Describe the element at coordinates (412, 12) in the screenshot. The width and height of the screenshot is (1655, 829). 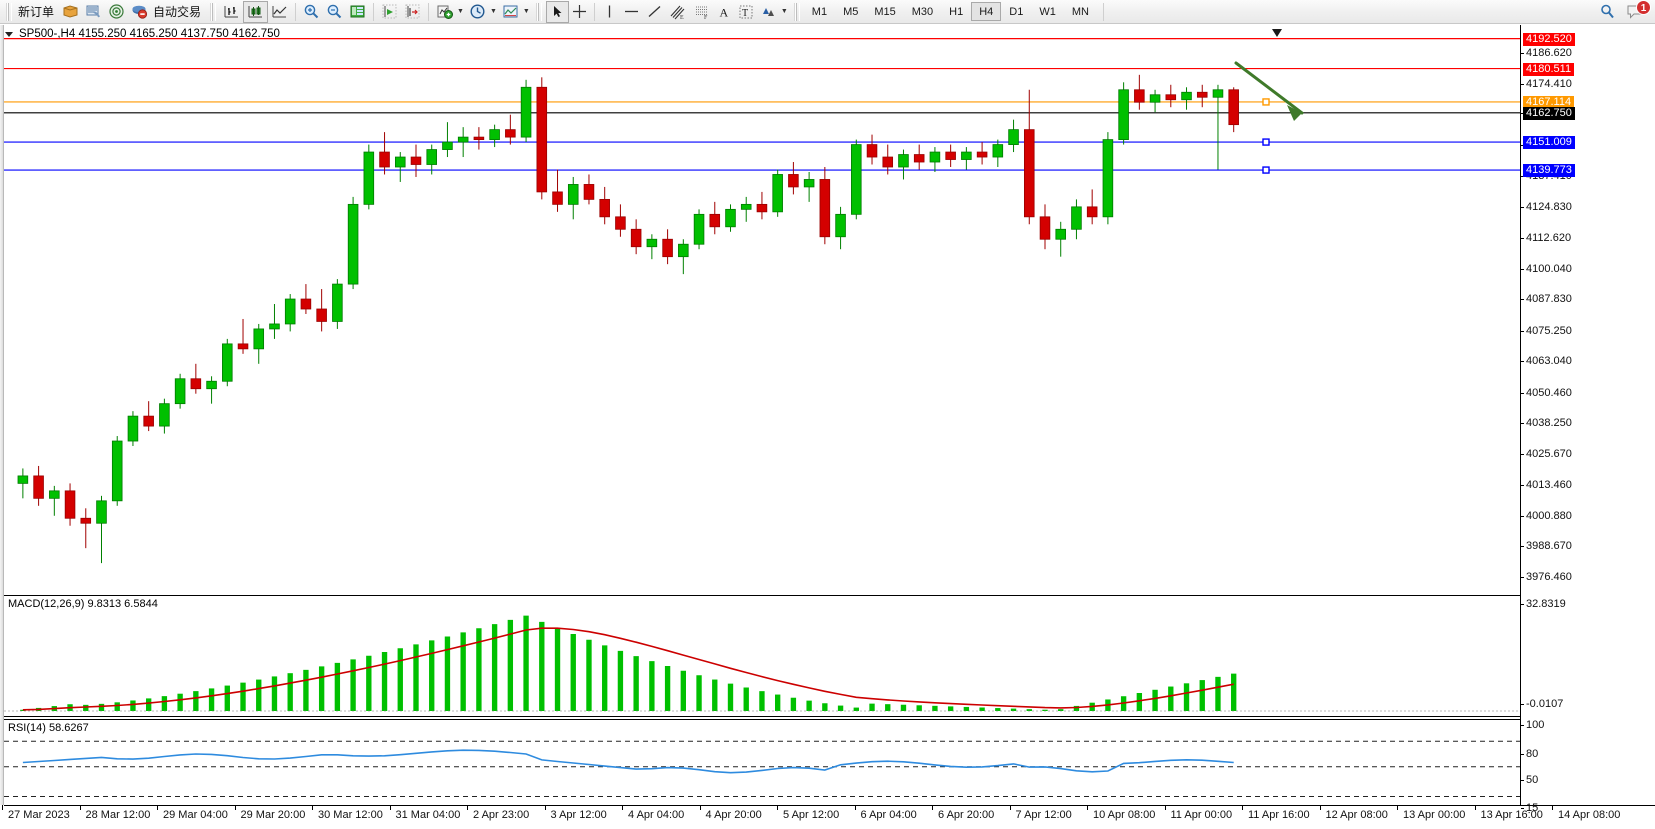
I see `auto-scroll-icon` at that location.